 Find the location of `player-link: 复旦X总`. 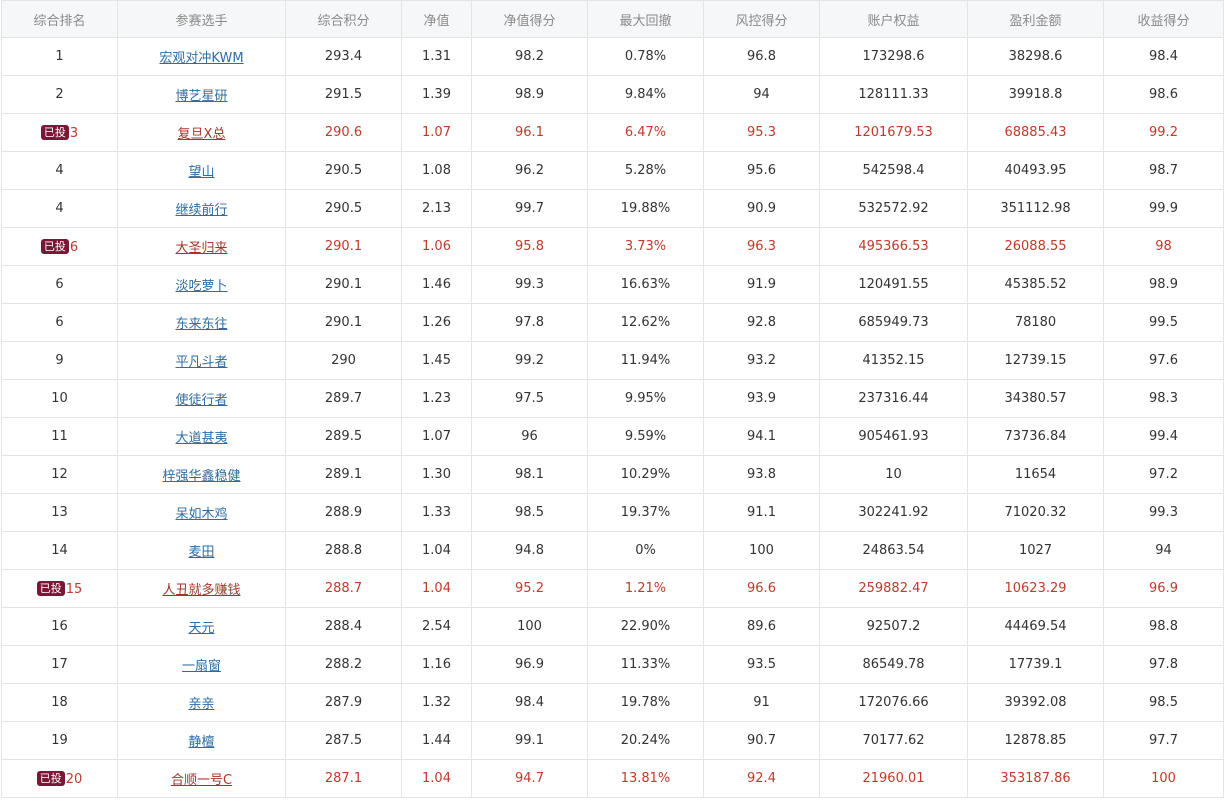

player-link: 复旦X总 is located at coordinates (201, 134).